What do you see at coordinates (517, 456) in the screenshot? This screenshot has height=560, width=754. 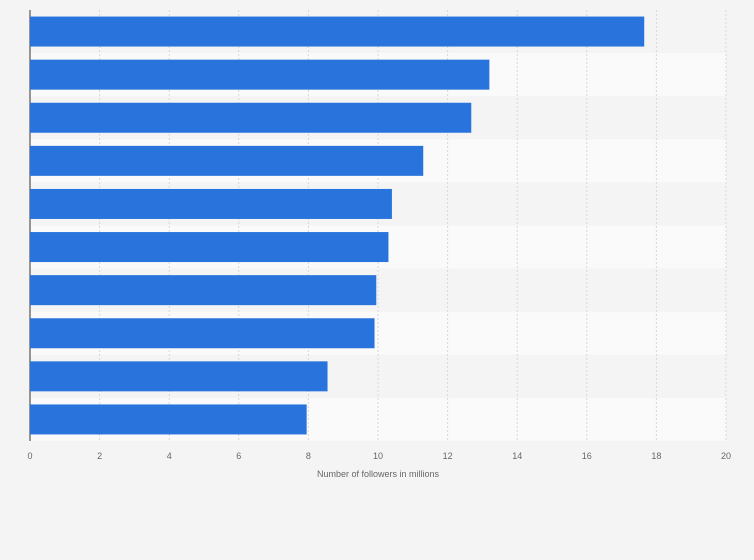 I see `x-tick-label: 14` at bounding box center [517, 456].